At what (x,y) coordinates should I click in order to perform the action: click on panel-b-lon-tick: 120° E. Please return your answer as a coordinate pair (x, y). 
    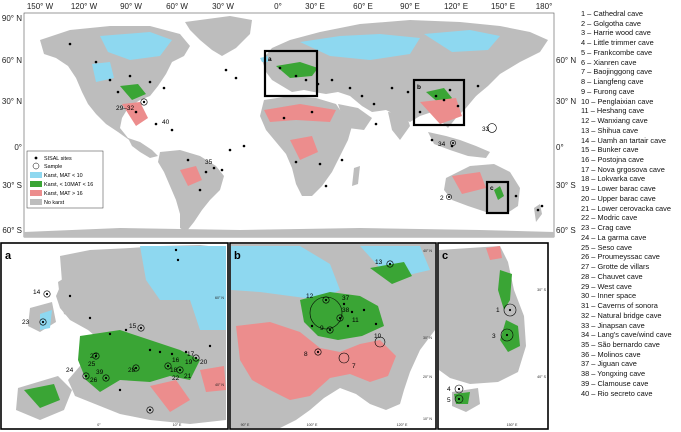
    Looking at the image, I should click on (402, 425).